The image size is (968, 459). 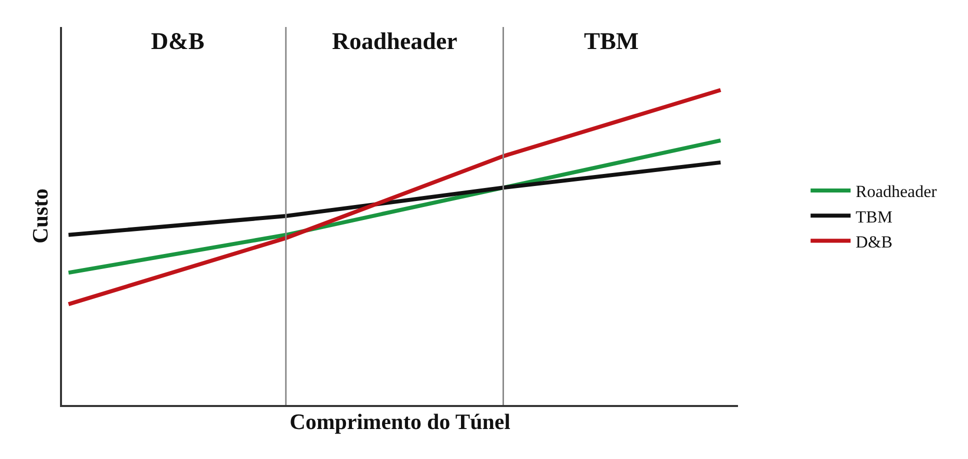 What do you see at coordinates (897, 192) in the screenshot?
I see `legend-label: Roadheader` at bounding box center [897, 192].